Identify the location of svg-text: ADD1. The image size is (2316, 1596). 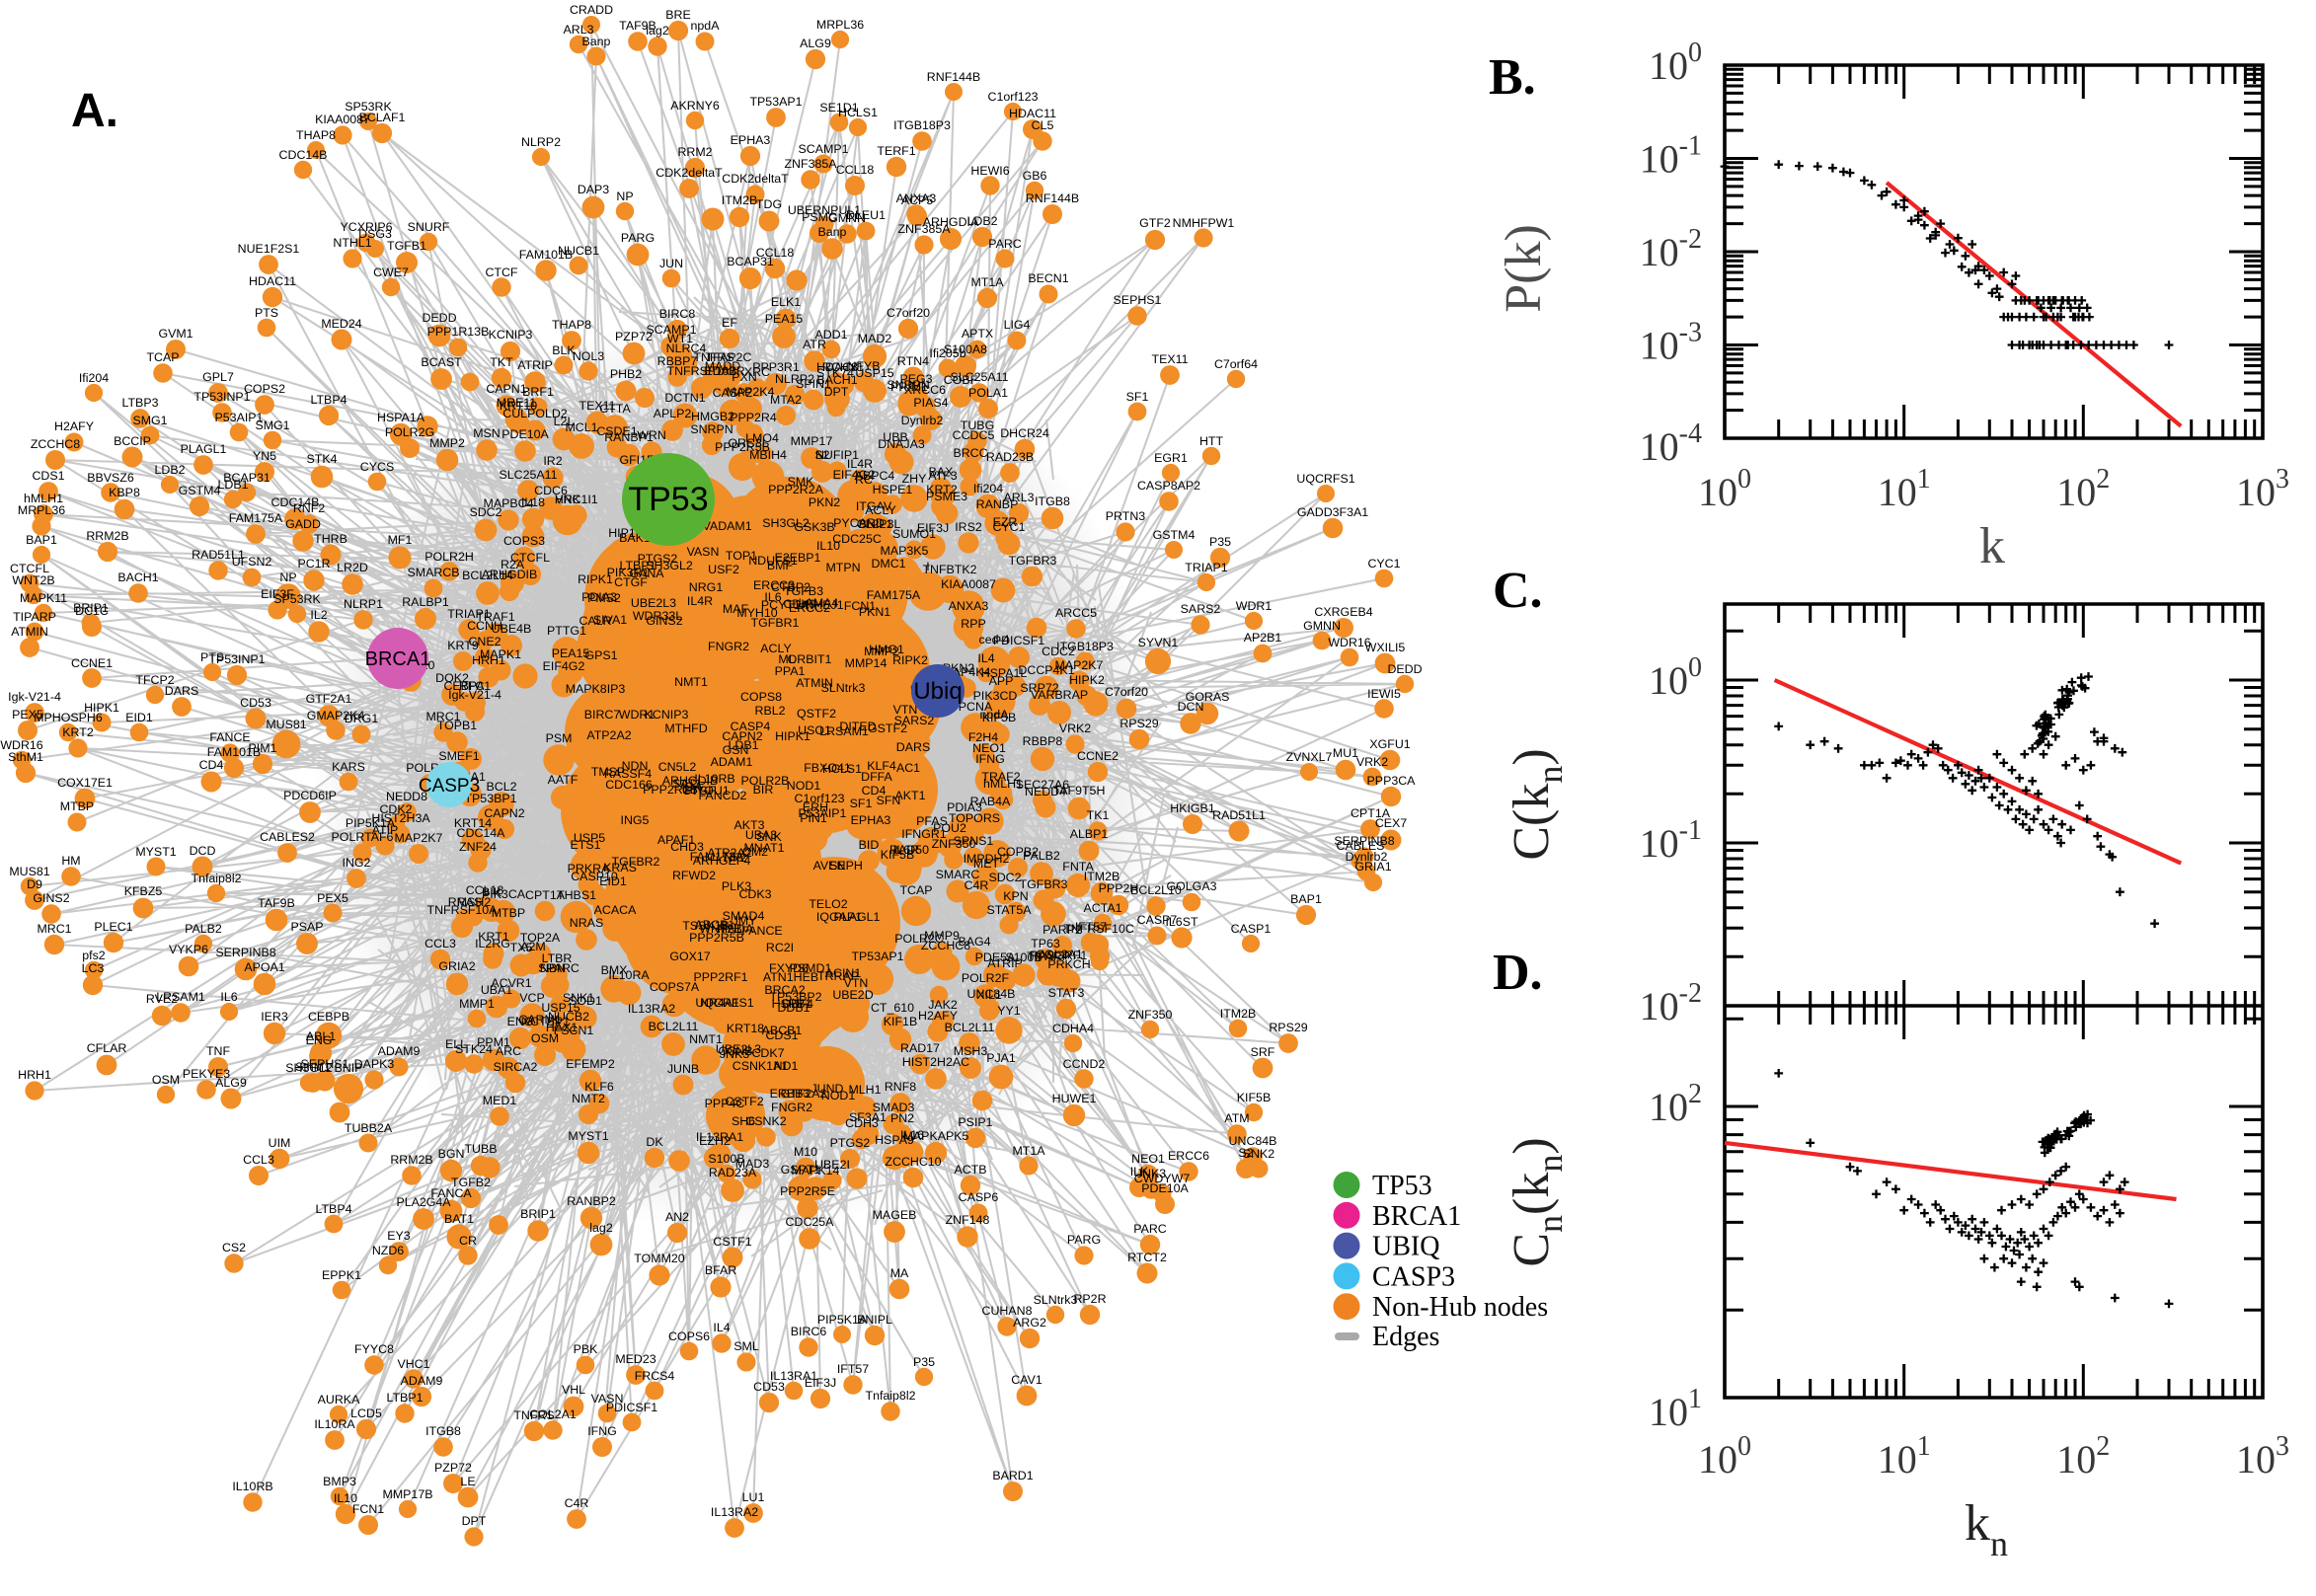
(830, 335).